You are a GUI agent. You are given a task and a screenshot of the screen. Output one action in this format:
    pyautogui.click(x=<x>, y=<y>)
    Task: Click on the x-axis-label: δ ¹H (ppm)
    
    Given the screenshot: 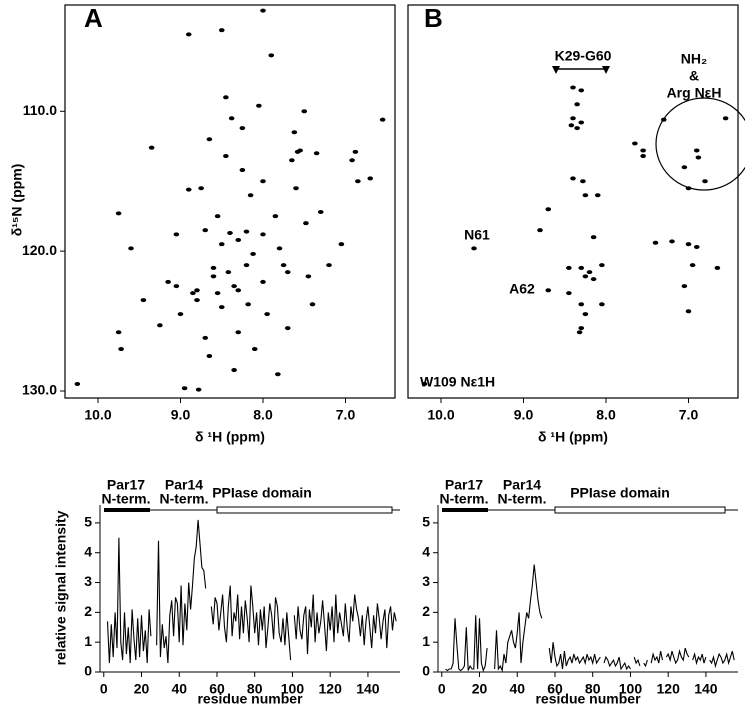 What is the action you would take?
    pyautogui.click(x=573, y=437)
    